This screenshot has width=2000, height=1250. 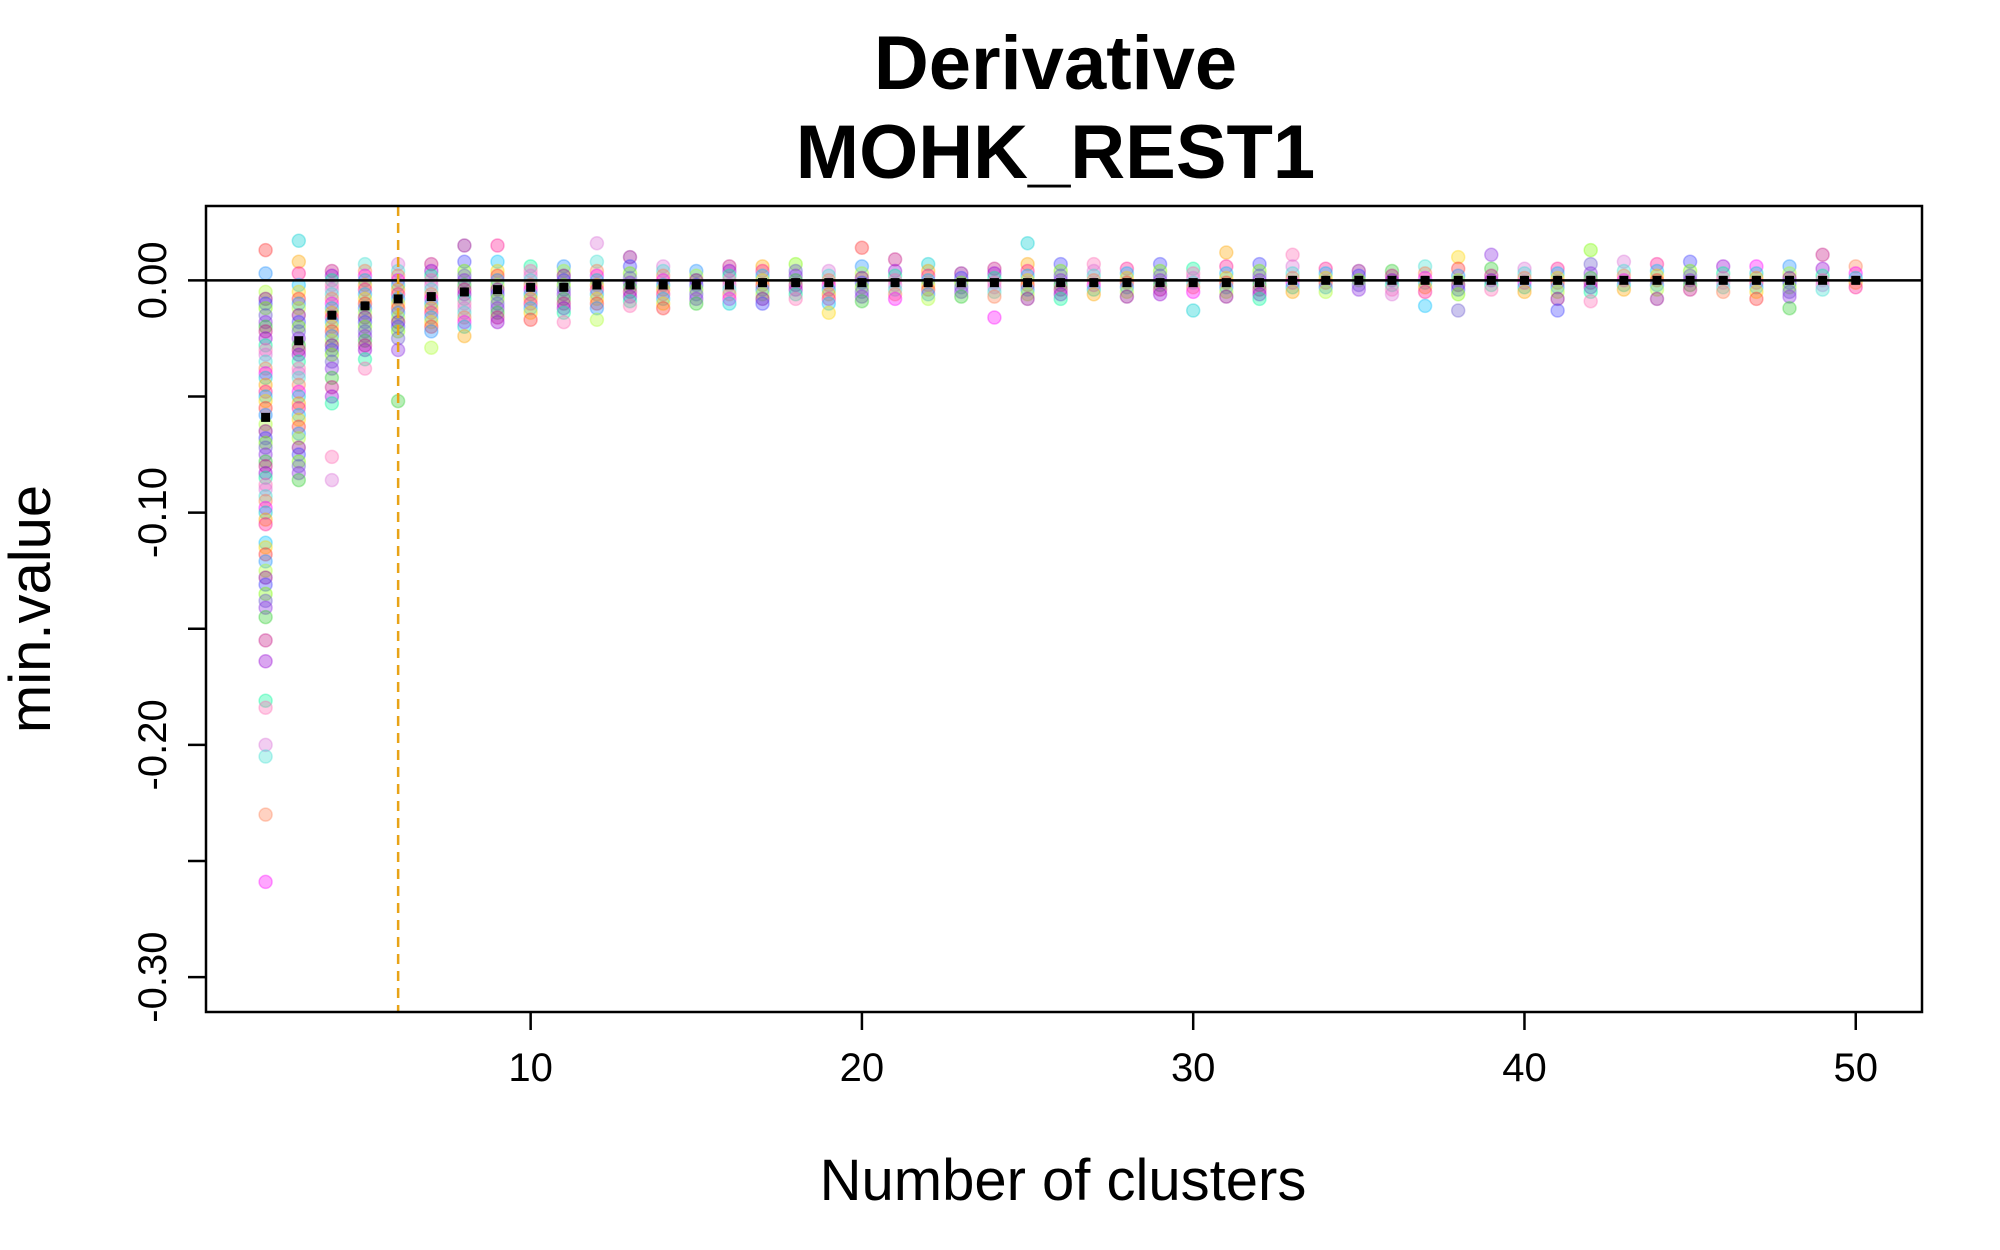 I want to click on mean-marker-k48, so click(x=1789, y=280).